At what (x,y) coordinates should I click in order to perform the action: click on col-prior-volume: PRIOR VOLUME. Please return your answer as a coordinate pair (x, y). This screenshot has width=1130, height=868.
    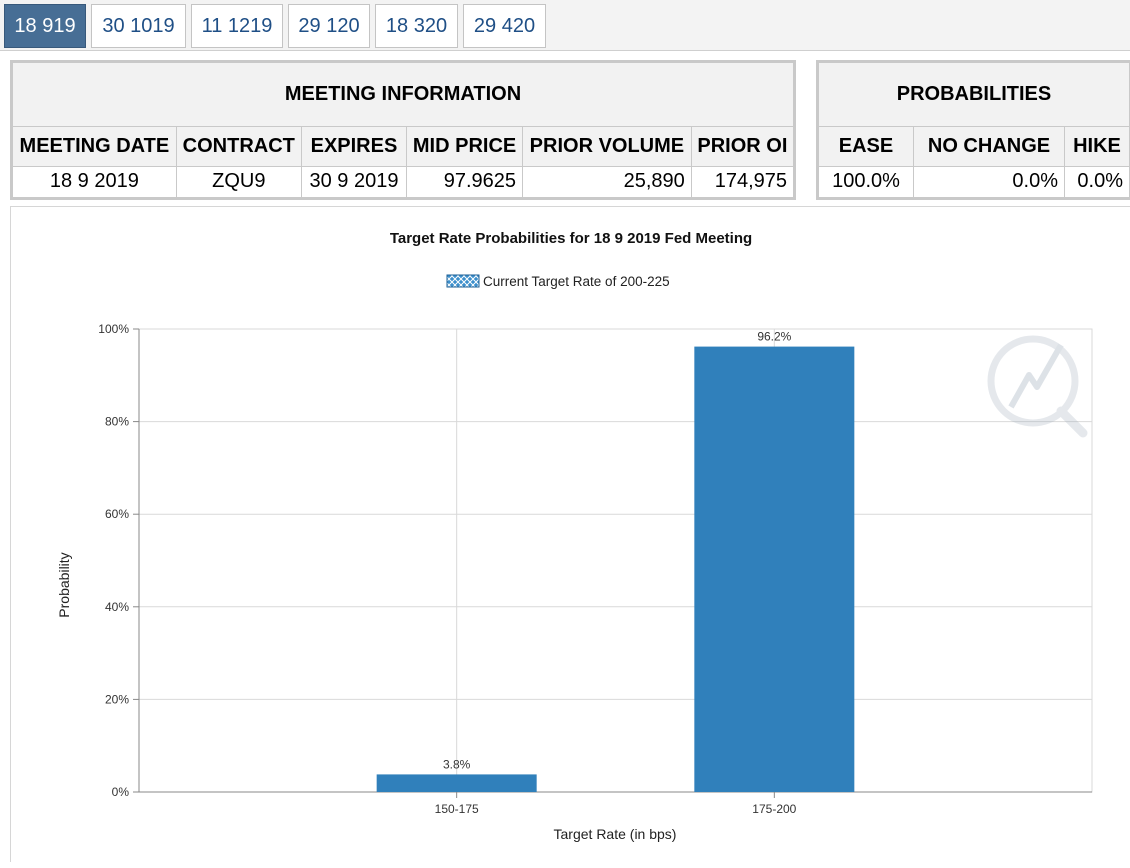
    Looking at the image, I should click on (607, 146).